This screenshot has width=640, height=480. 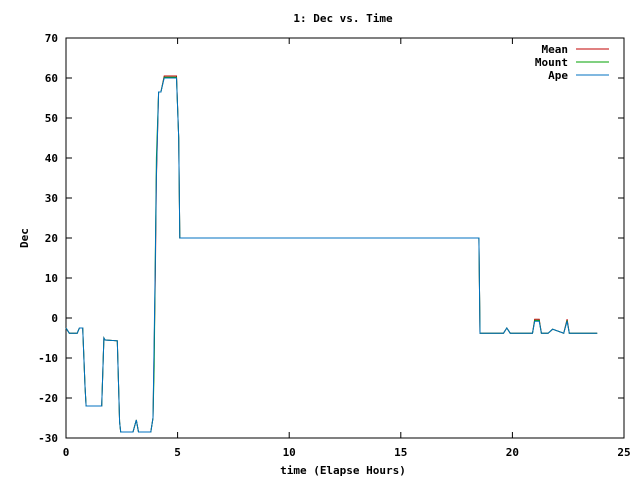 What do you see at coordinates (551, 62) in the screenshot?
I see `legend-label-mount: Mount` at bounding box center [551, 62].